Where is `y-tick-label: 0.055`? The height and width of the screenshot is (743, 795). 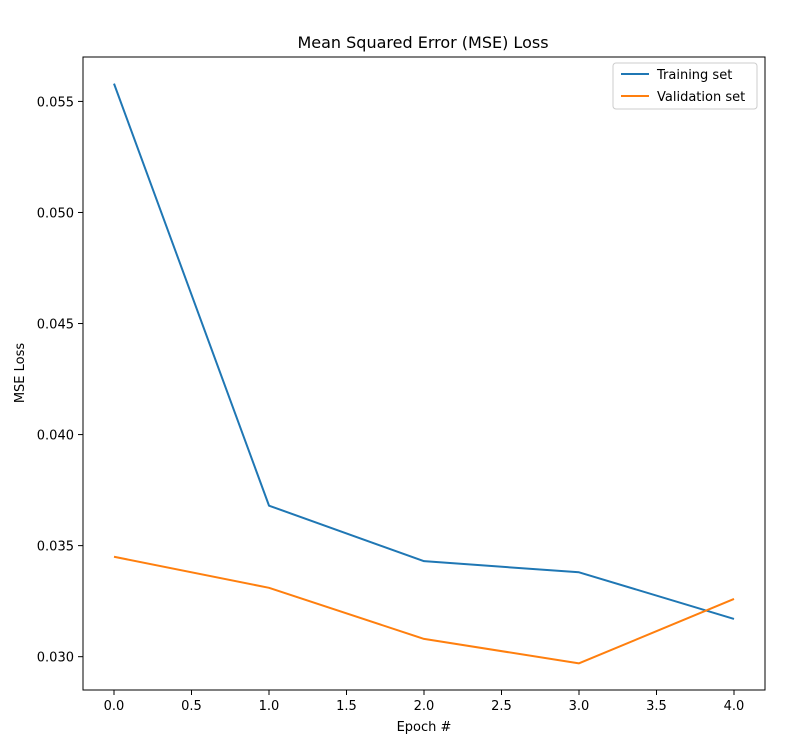
y-tick-label: 0.055 is located at coordinates (55, 102).